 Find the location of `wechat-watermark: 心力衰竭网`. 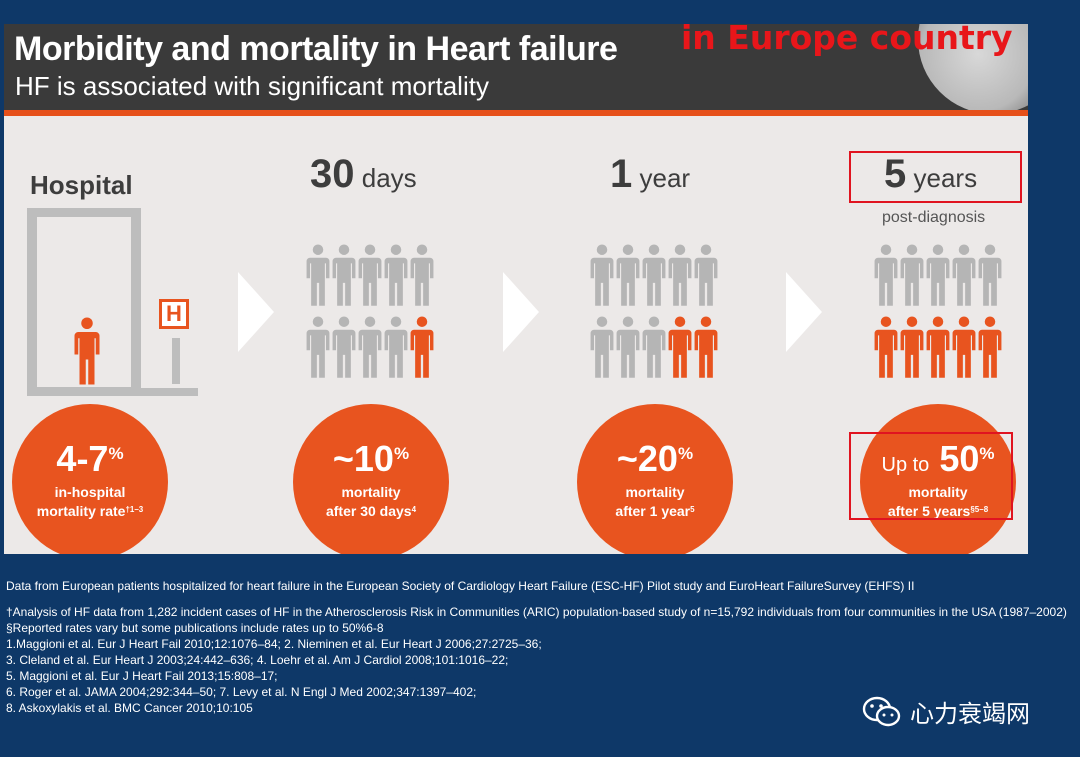

wechat-watermark: 心力衰竭网 is located at coordinates (946, 711).